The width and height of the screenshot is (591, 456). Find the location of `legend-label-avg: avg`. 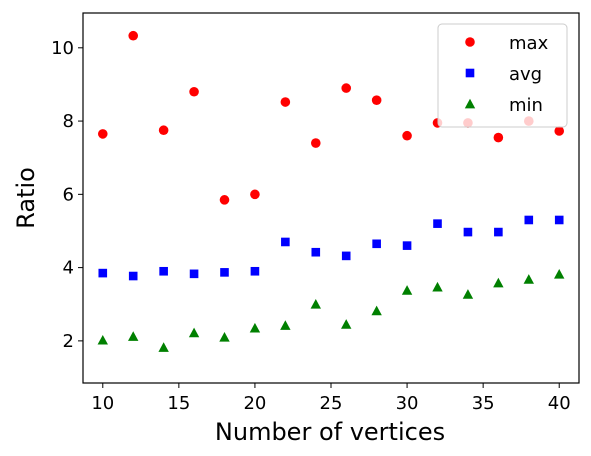

legend-label-avg: avg is located at coordinates (525, 74).